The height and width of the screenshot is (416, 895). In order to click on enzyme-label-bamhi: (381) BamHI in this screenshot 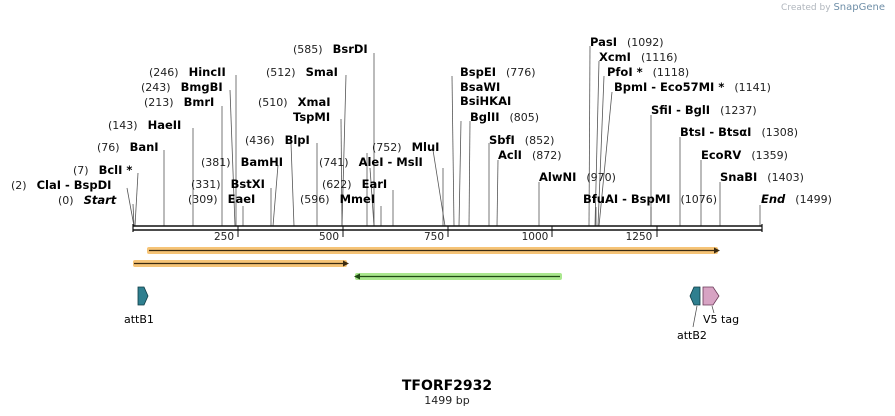, I will do `click(242, 162)`.